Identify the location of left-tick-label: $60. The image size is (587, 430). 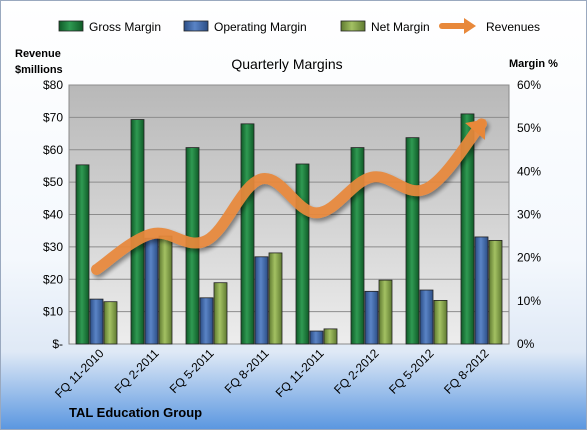
(53, 150).